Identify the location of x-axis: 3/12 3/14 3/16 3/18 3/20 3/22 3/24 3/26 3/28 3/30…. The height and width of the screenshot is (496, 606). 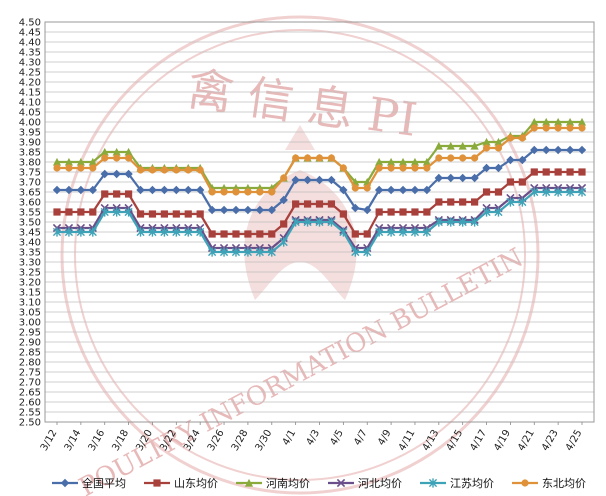
(312, 437).